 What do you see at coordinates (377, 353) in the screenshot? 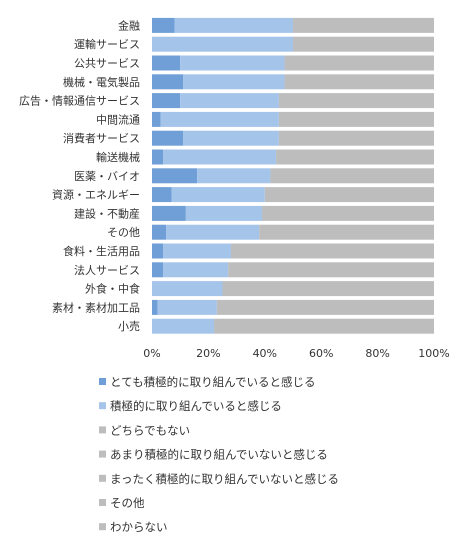
I see `x-tick-label: 80%` at bounding box center [377, 353].